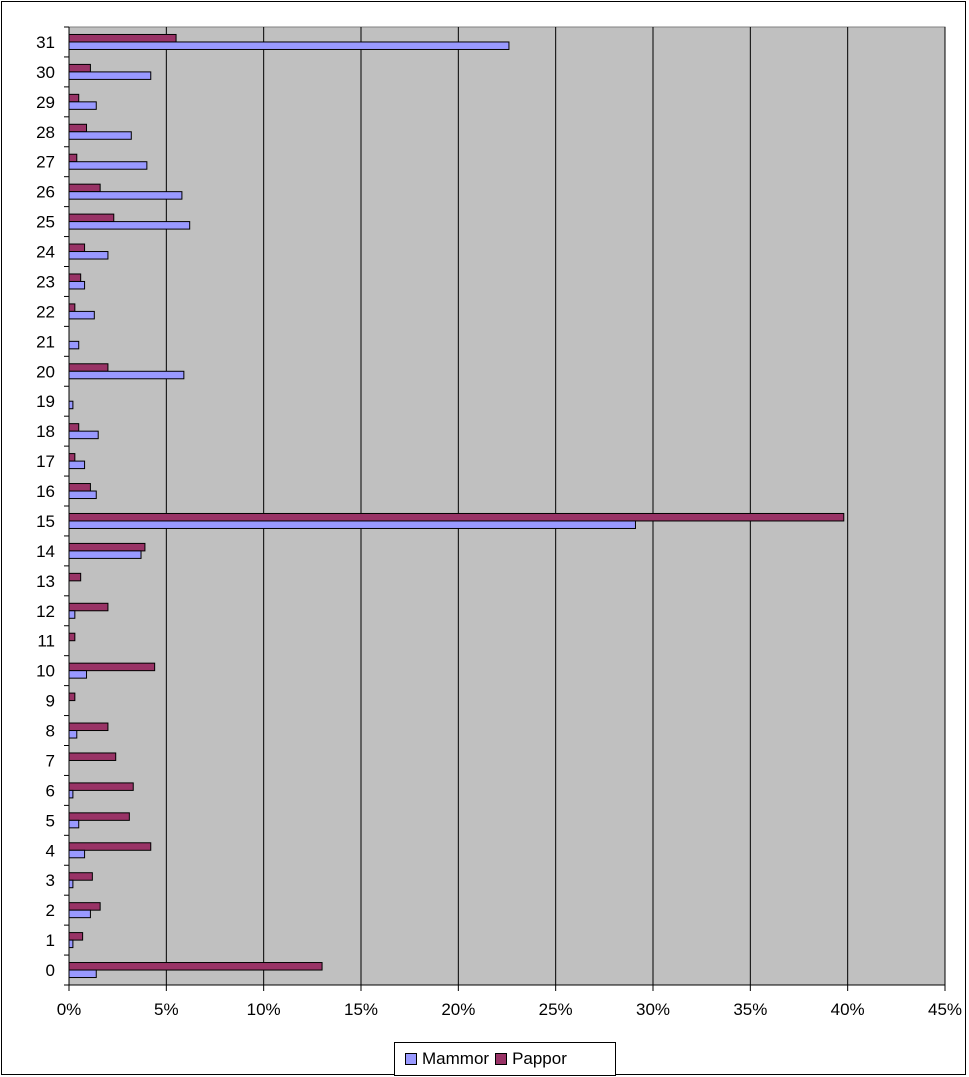 This screenshot has width=969, height=1077. What do you see at coordinates (45, 521) in the screenshot?
I see `y-tick-label: 15` at bounding box center [45, 521].